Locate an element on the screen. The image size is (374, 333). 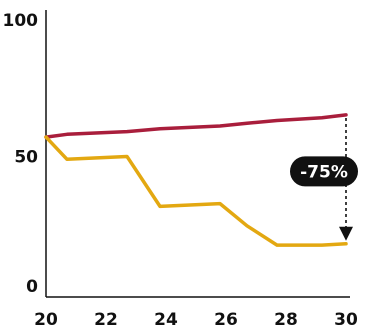
x-tick-label: 28 is located at coordinates (286, 320).